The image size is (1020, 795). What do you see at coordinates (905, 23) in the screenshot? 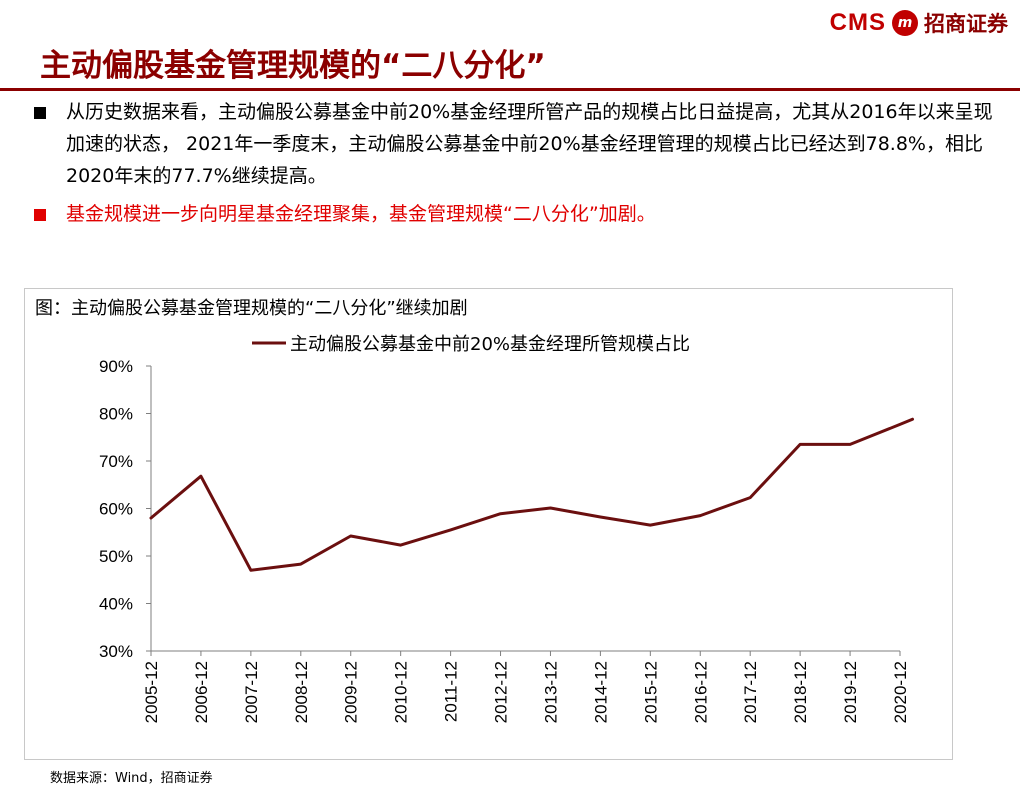
I see `logo-mark-icon: m` at bounding box center [905, 23].